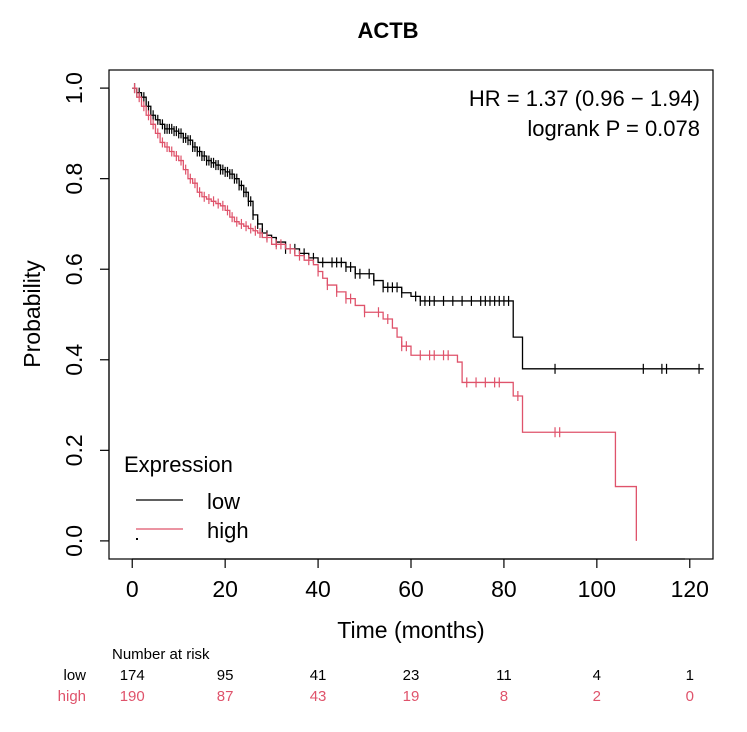  What do you see at coordinates (223, 501) in the screenshot?
I see `legend-label-low: low` at bounding box center [223, 501].